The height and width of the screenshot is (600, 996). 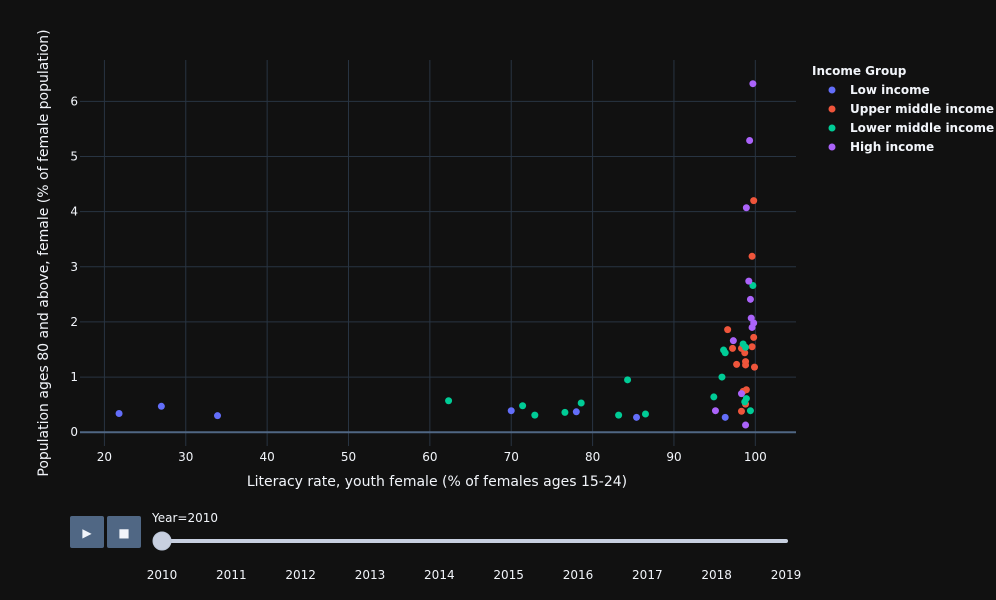 I want to click on legend-label: High income, so click(x=892, y=147).